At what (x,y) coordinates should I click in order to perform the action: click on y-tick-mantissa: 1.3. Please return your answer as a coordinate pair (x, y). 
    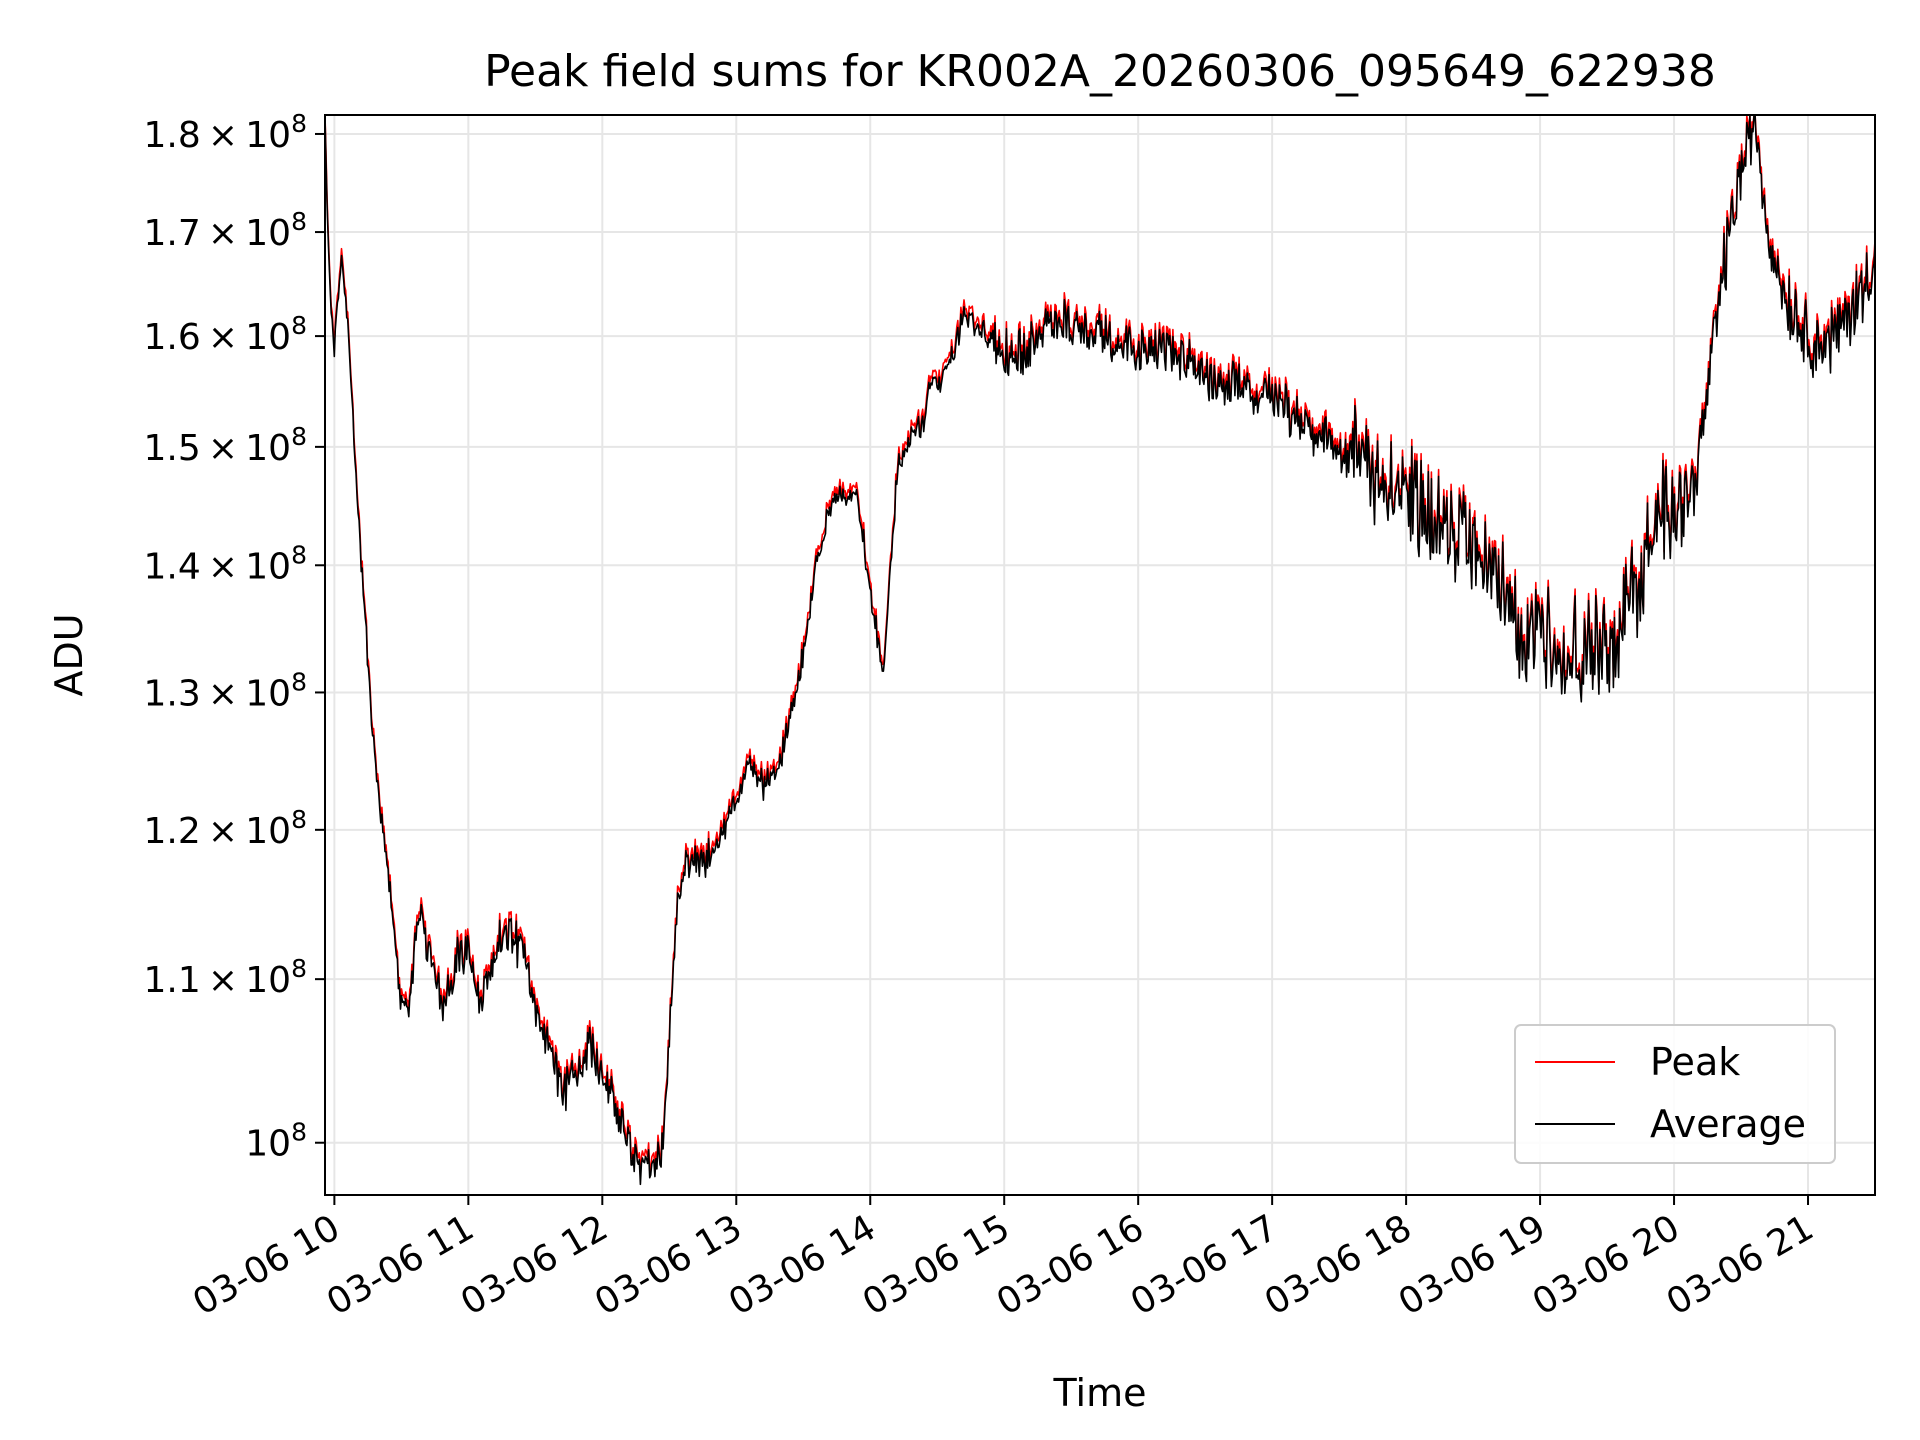
    Looking at the image, I should click on (171, 693).